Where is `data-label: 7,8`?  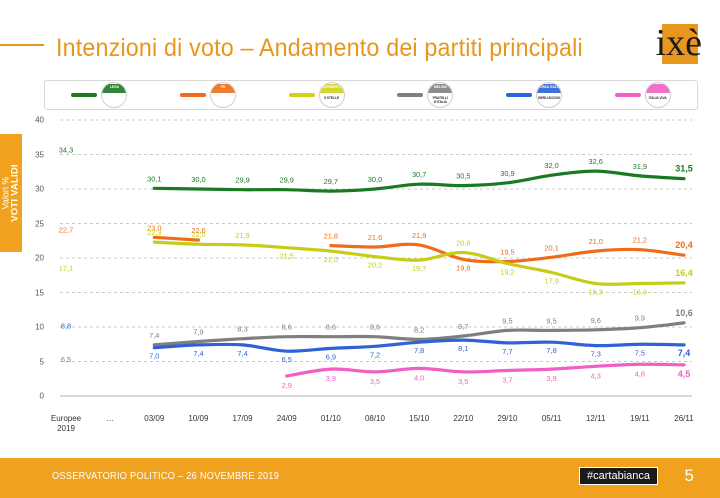
data-label: 7,8 is located at coordinates (551, 350).